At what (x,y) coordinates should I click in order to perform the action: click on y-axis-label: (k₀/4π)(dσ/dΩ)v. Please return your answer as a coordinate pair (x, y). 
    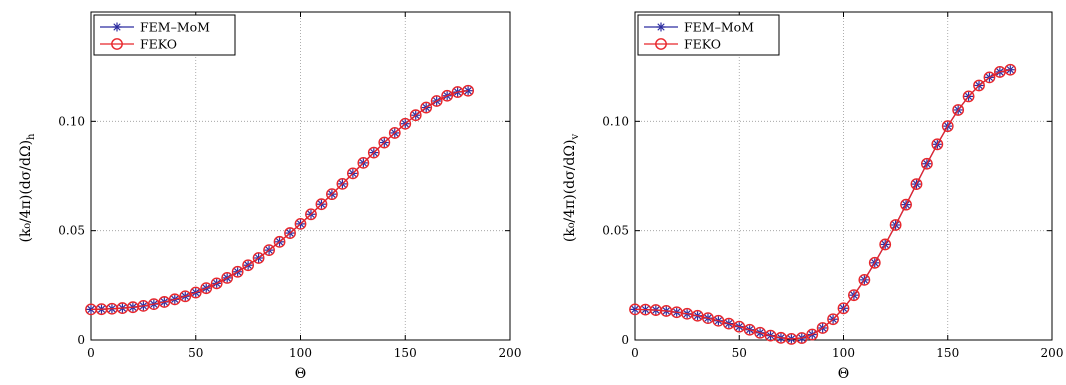
    Looking at the image, I should click on (571, 188).